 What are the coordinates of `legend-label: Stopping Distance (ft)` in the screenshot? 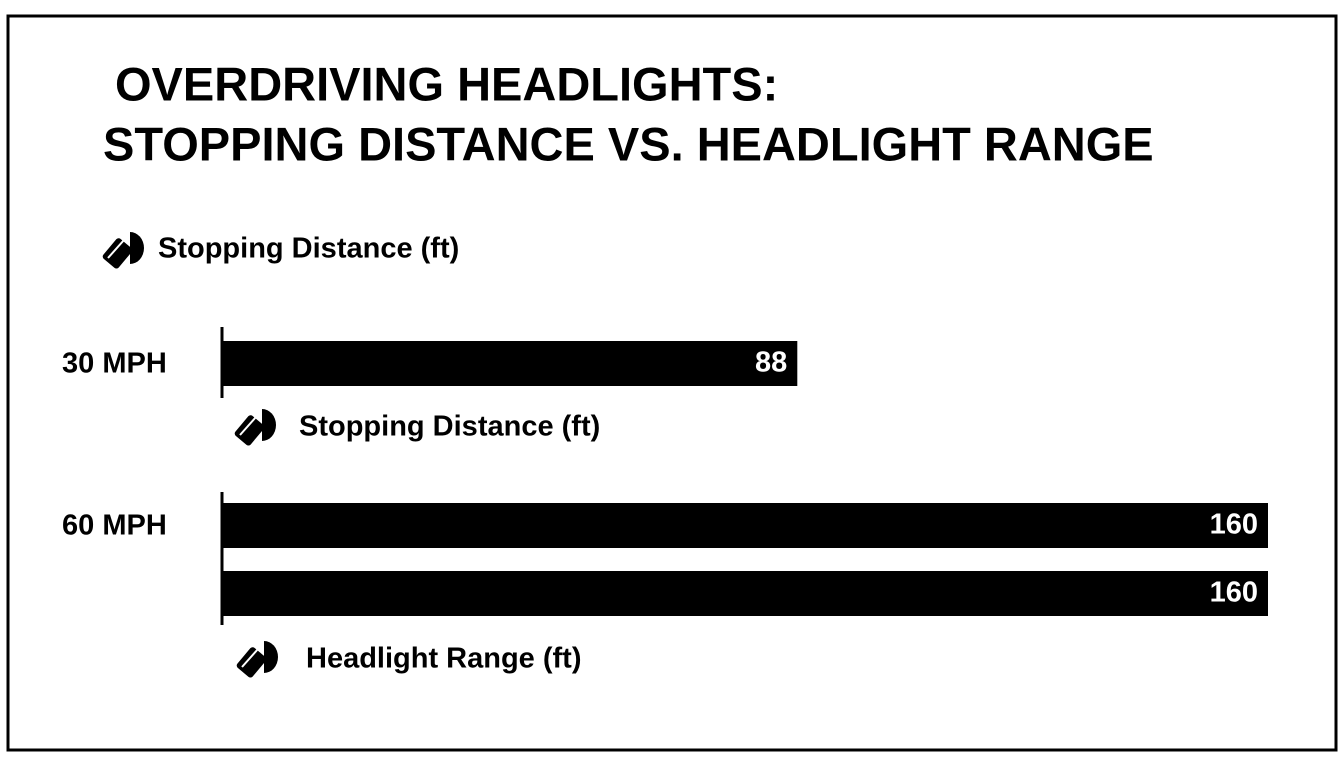 It's located at (308, 249).